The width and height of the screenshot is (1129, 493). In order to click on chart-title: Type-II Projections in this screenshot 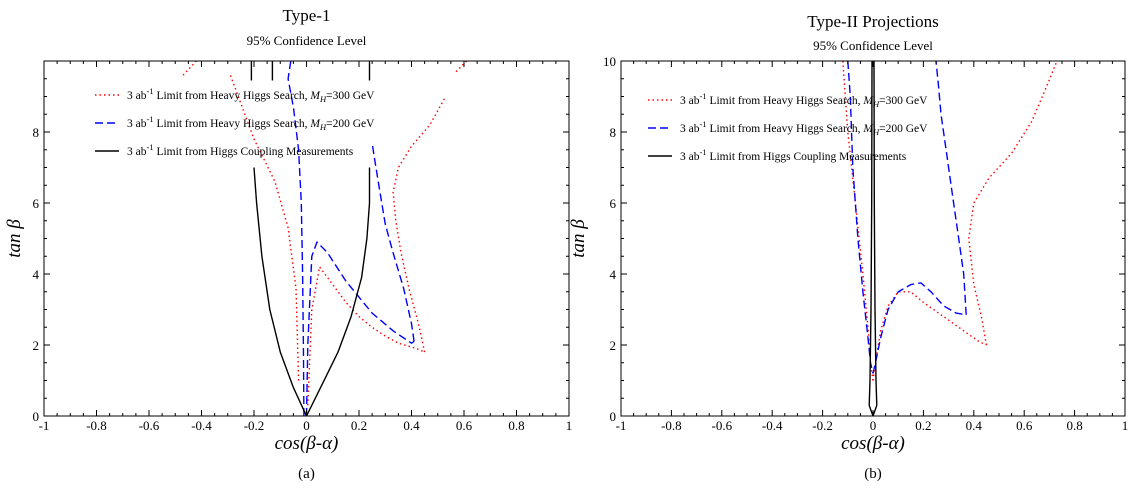, I will do `click(872, 21)`.